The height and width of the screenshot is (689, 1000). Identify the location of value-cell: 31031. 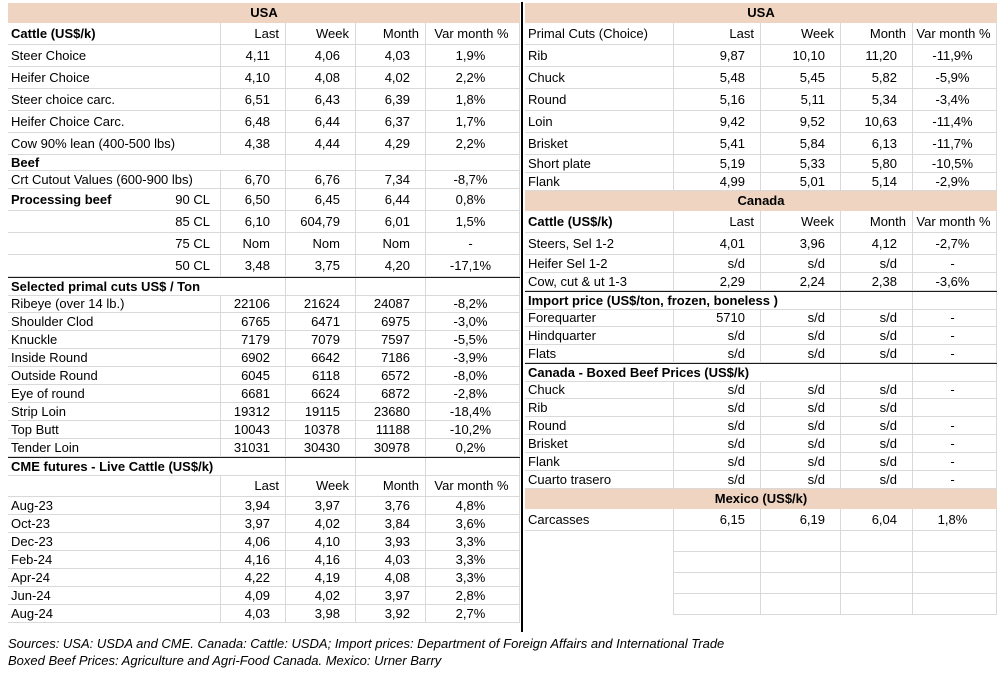
(252, 448).